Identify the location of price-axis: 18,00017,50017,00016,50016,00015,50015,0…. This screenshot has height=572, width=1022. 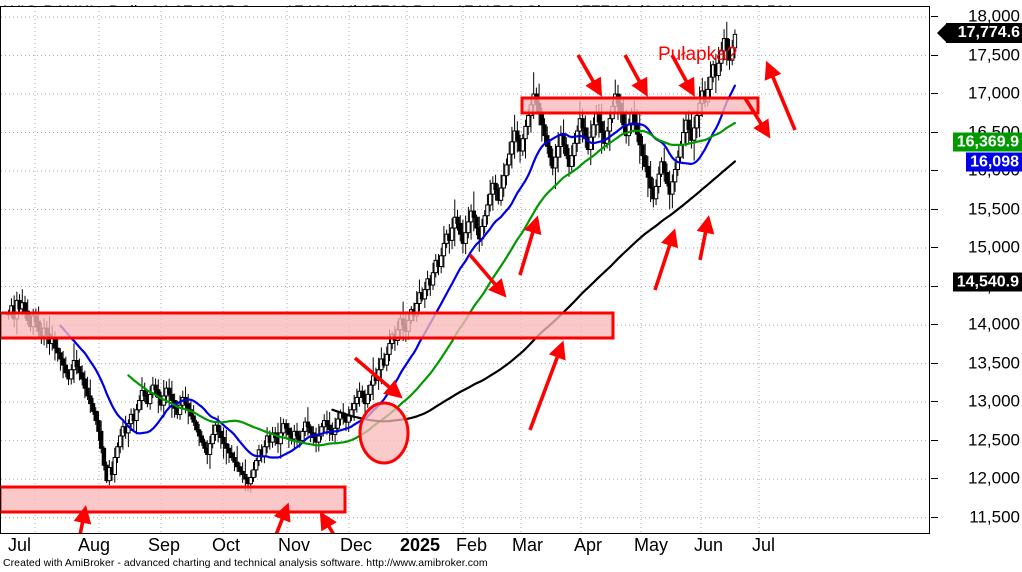
(976, 270).